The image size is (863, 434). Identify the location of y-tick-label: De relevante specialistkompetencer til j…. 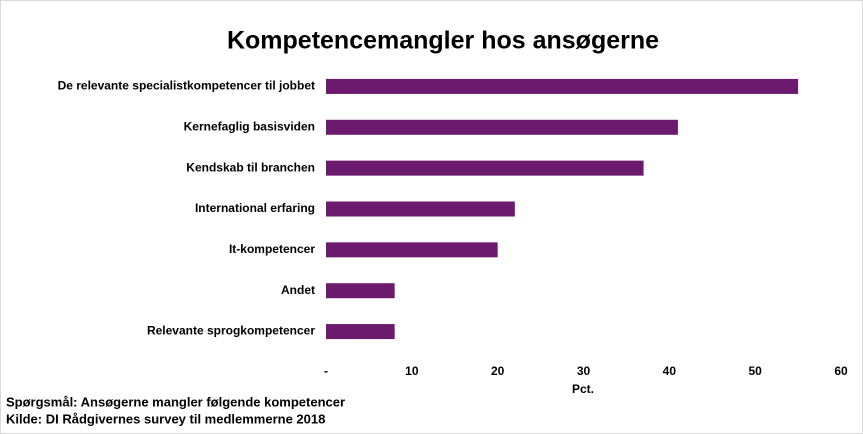
(186, 86).